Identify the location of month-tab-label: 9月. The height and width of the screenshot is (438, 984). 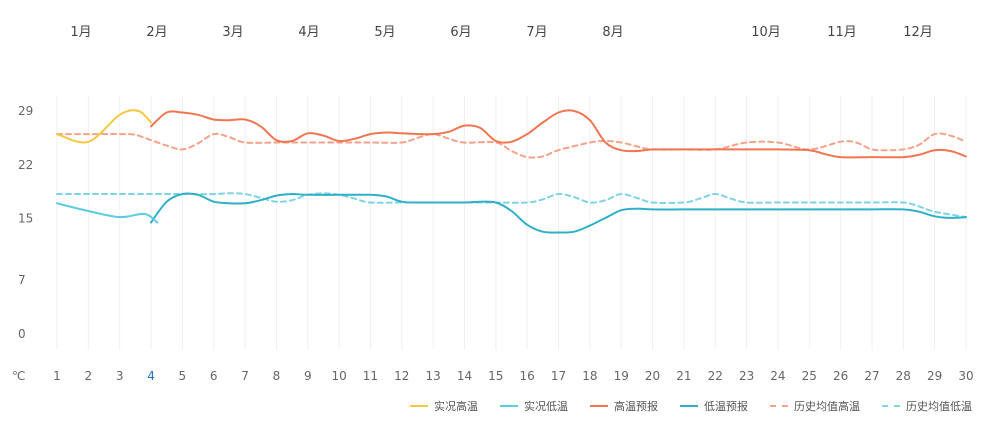
(689, 32).